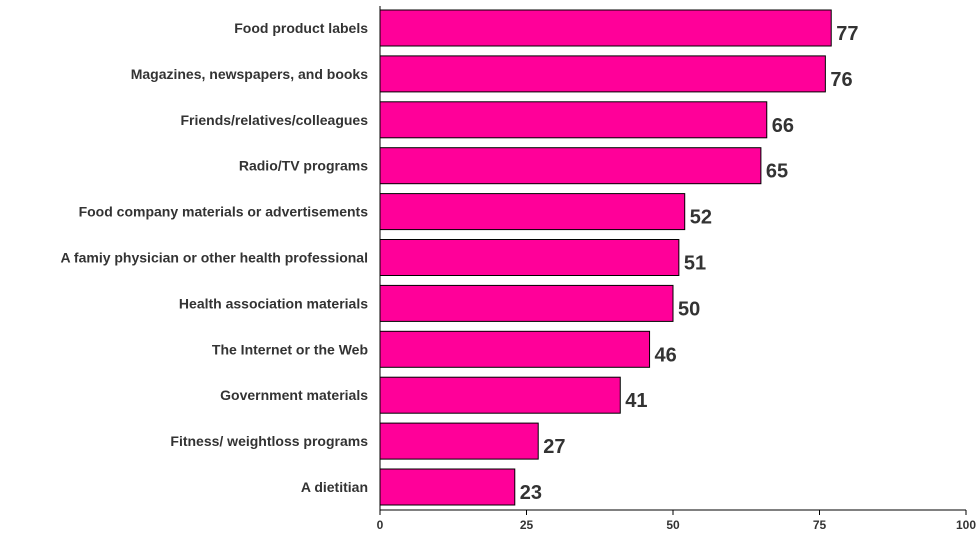 The image size is (979, 537). Describe the element at coordinates (380, 525) in the screenshot. I see `x-tick-label: 0` at that location.